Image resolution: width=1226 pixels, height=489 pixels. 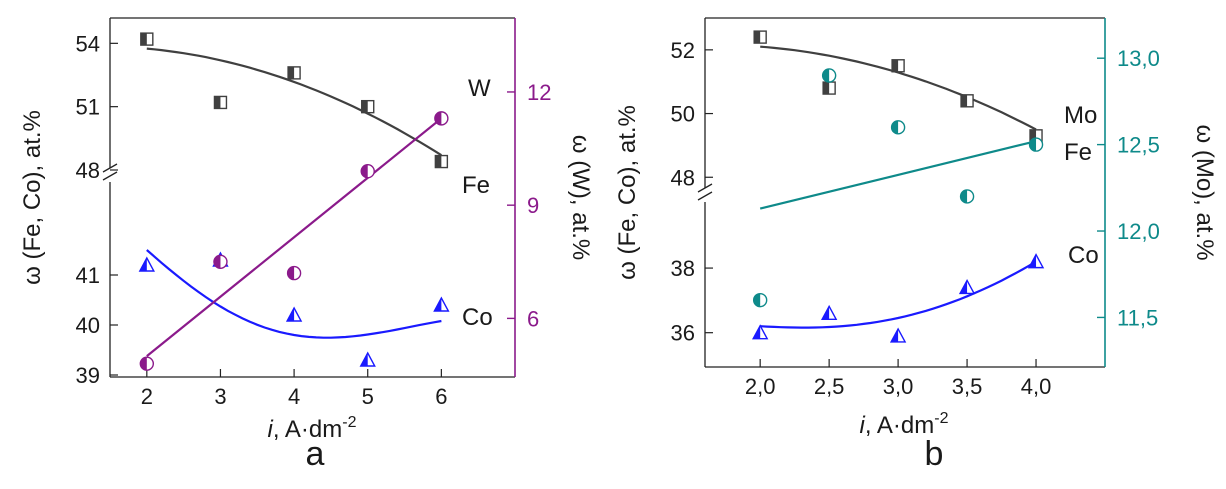 What do you see at coordinates (683, 50) in the screenshot?
I see `y-left-tick-label: 52` at bounding box center [683, 50].